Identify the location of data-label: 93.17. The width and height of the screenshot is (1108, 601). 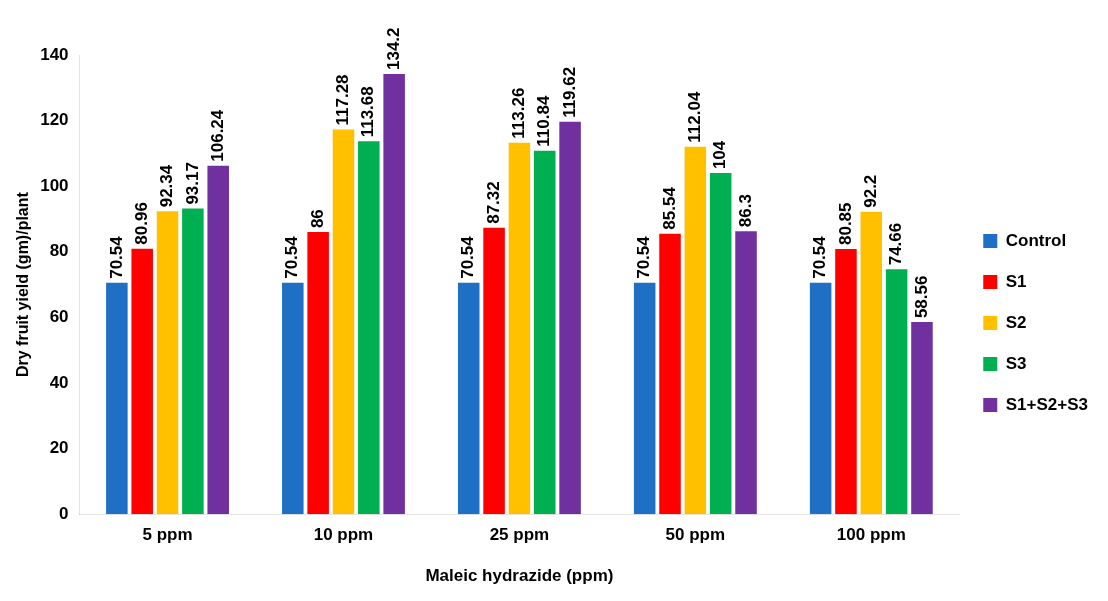
(192, 183).